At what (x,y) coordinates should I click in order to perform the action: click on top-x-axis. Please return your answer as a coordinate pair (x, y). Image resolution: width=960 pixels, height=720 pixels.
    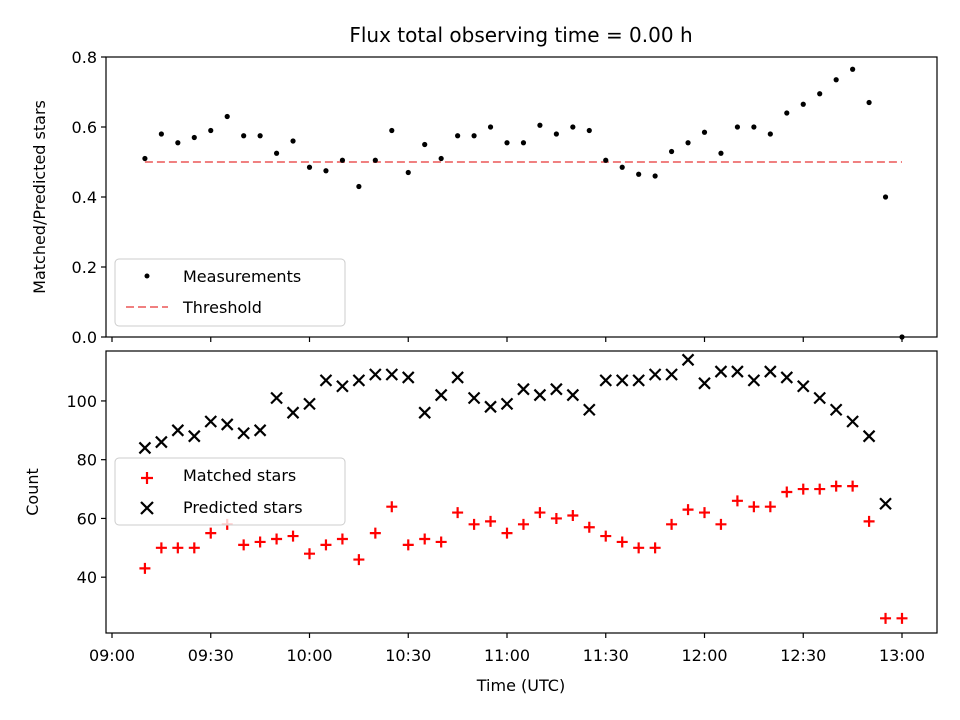
    Looking at the image, I should click on (507, 339).